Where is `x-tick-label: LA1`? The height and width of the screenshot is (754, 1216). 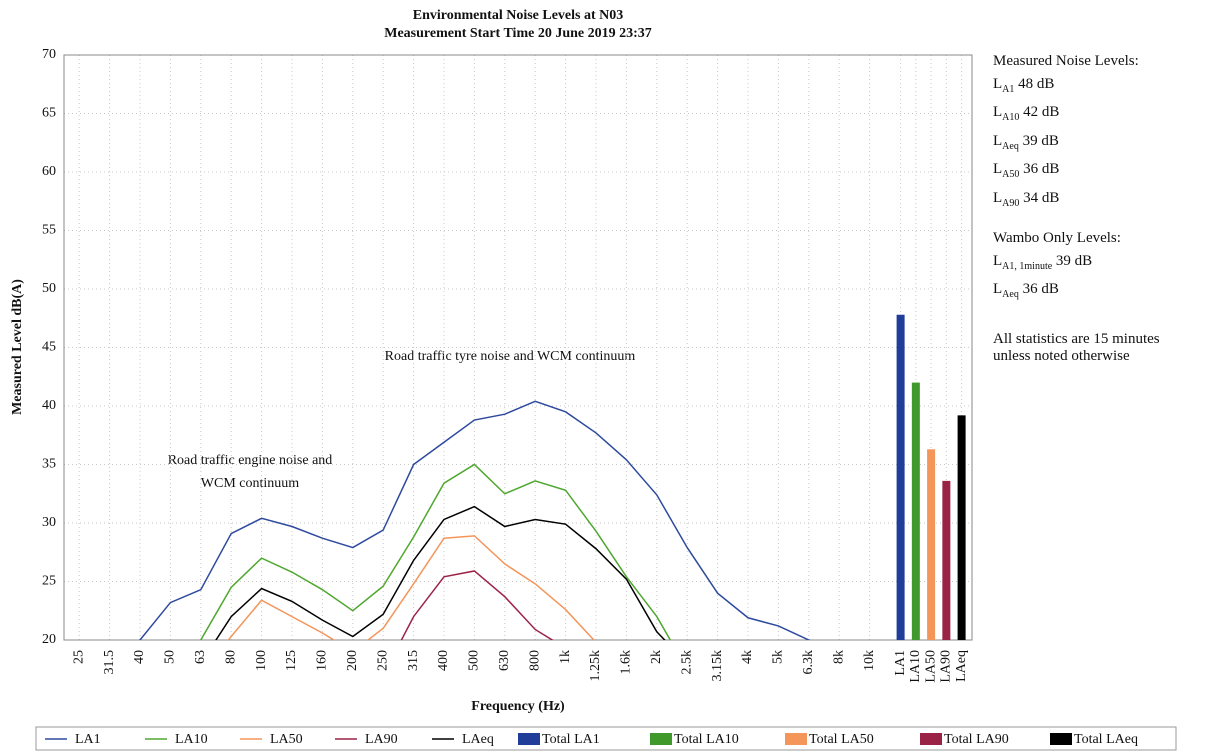
x-tick-label: LA1 is located at coordinates (900, 663).